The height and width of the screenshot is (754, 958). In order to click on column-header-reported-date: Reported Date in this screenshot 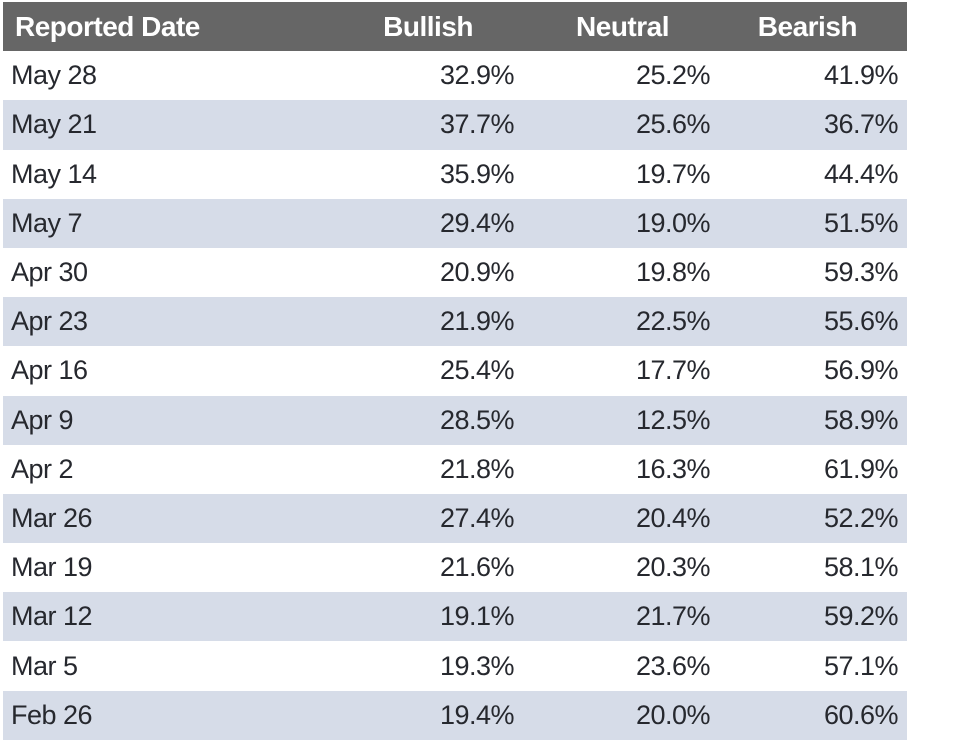, I will do `click(160, 27)`.